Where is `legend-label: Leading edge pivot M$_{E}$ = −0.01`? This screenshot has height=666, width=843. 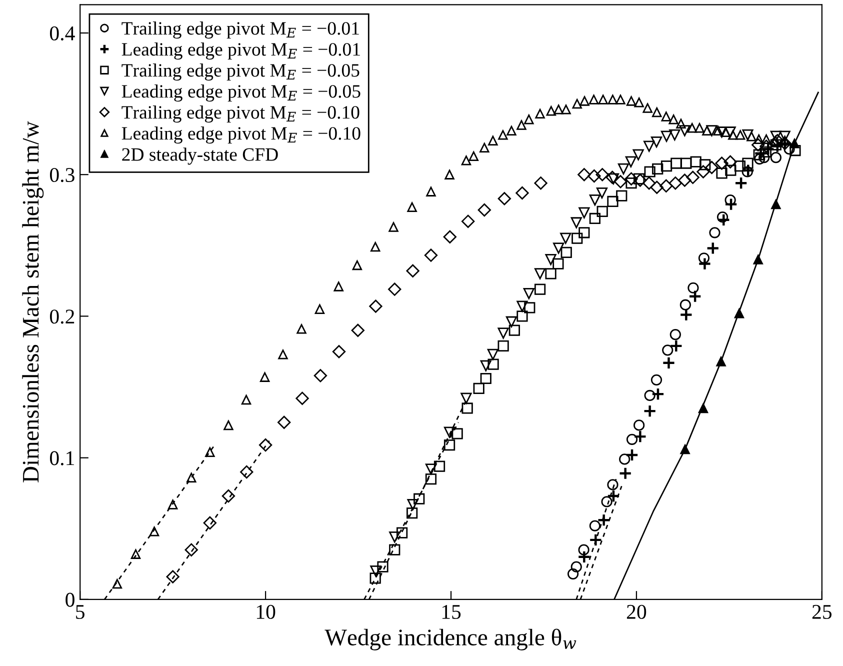 legend-label: Leading edge pivot M$_{E}$ = −0.01 is located at coordinates (241, 51).